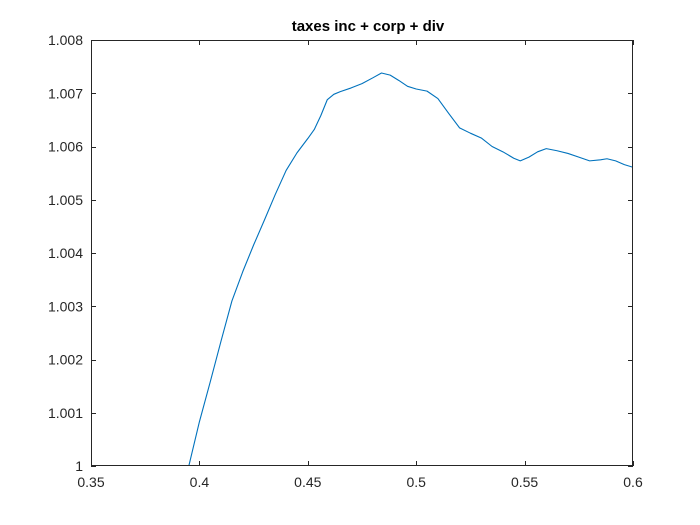  Describe the element at coordinates (65, 200) in the screenshot. I see `y-tick-label: 1.005` at that location.